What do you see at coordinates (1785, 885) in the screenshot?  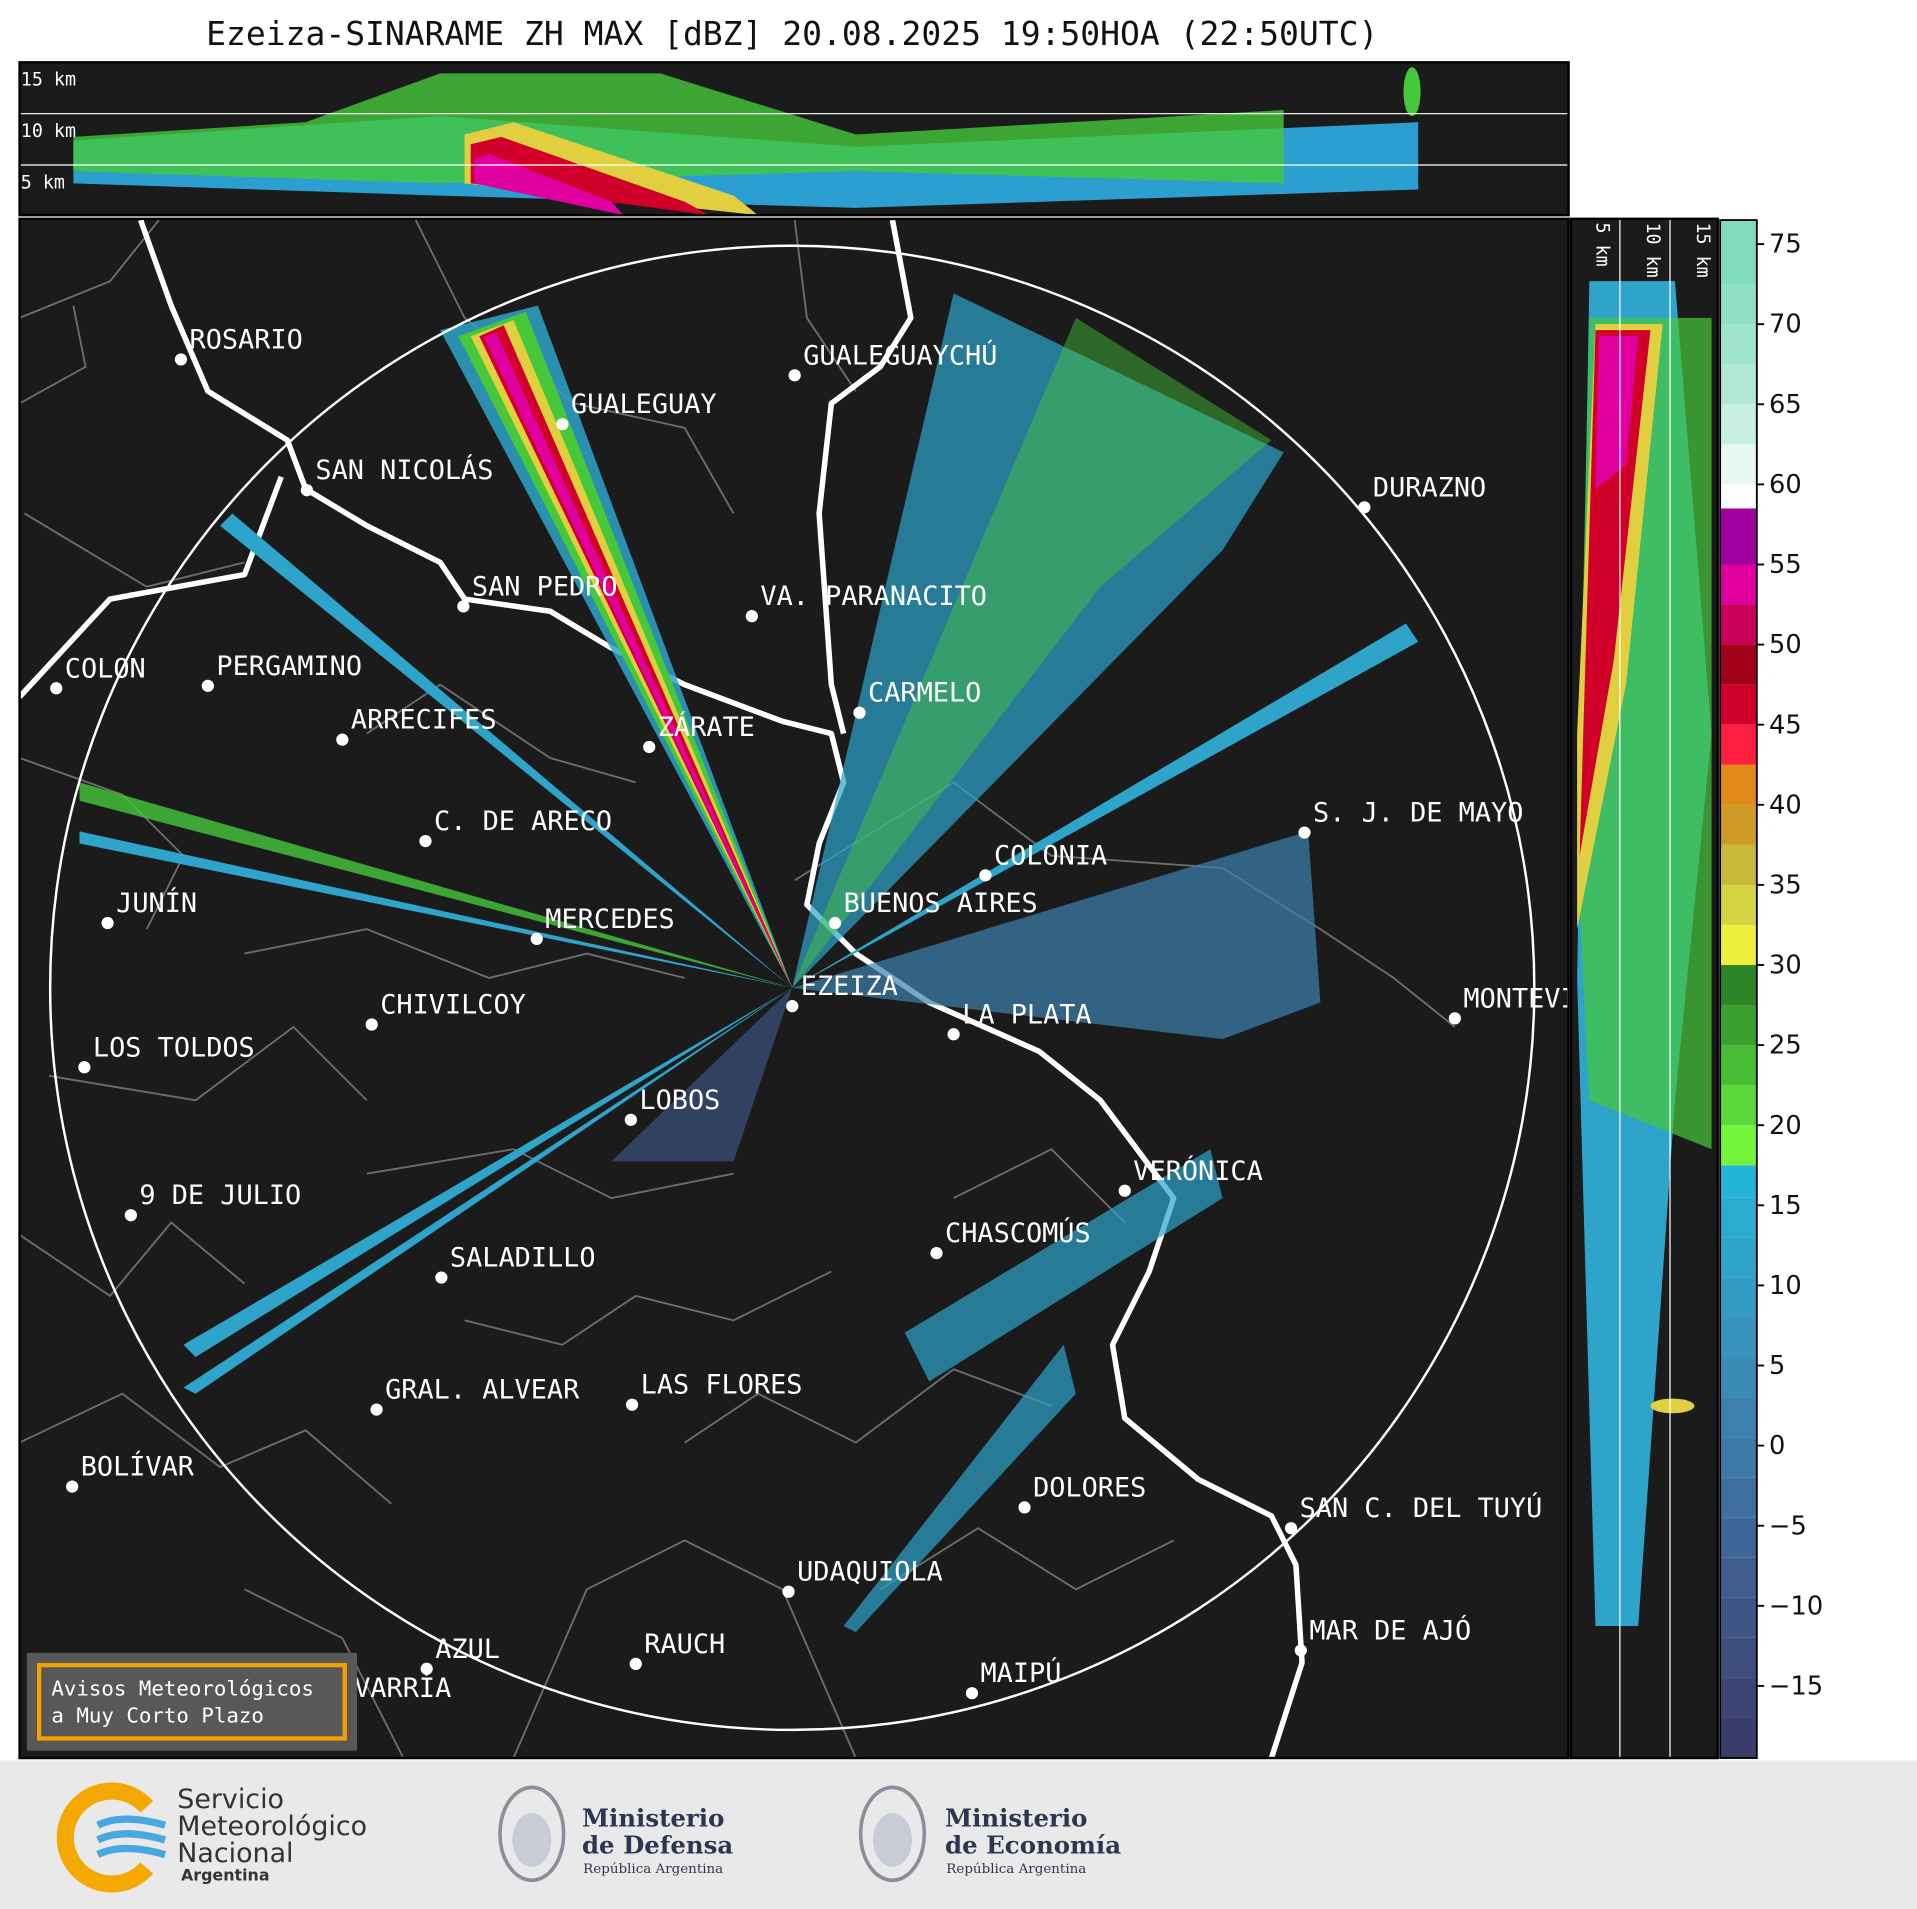 I see `colorbar-tick-label: 35` at bounding box center [1785, 885].